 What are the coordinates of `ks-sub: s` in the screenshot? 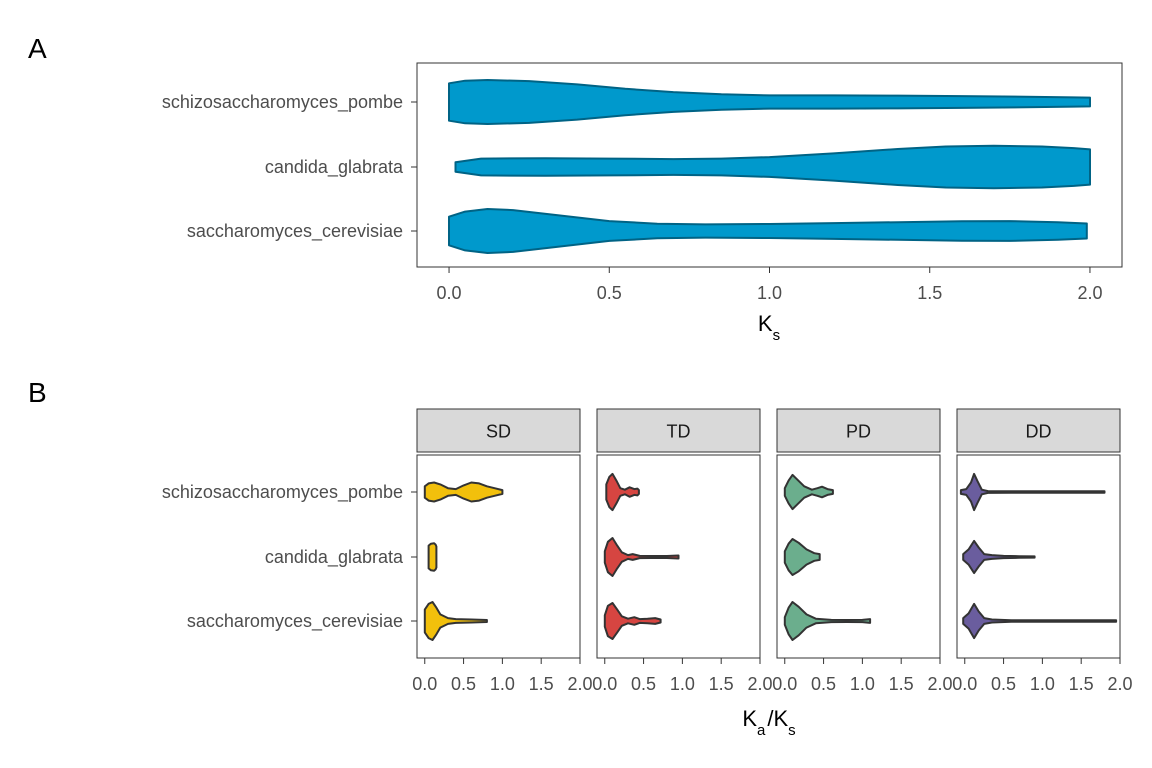 It's located at (777, 335).